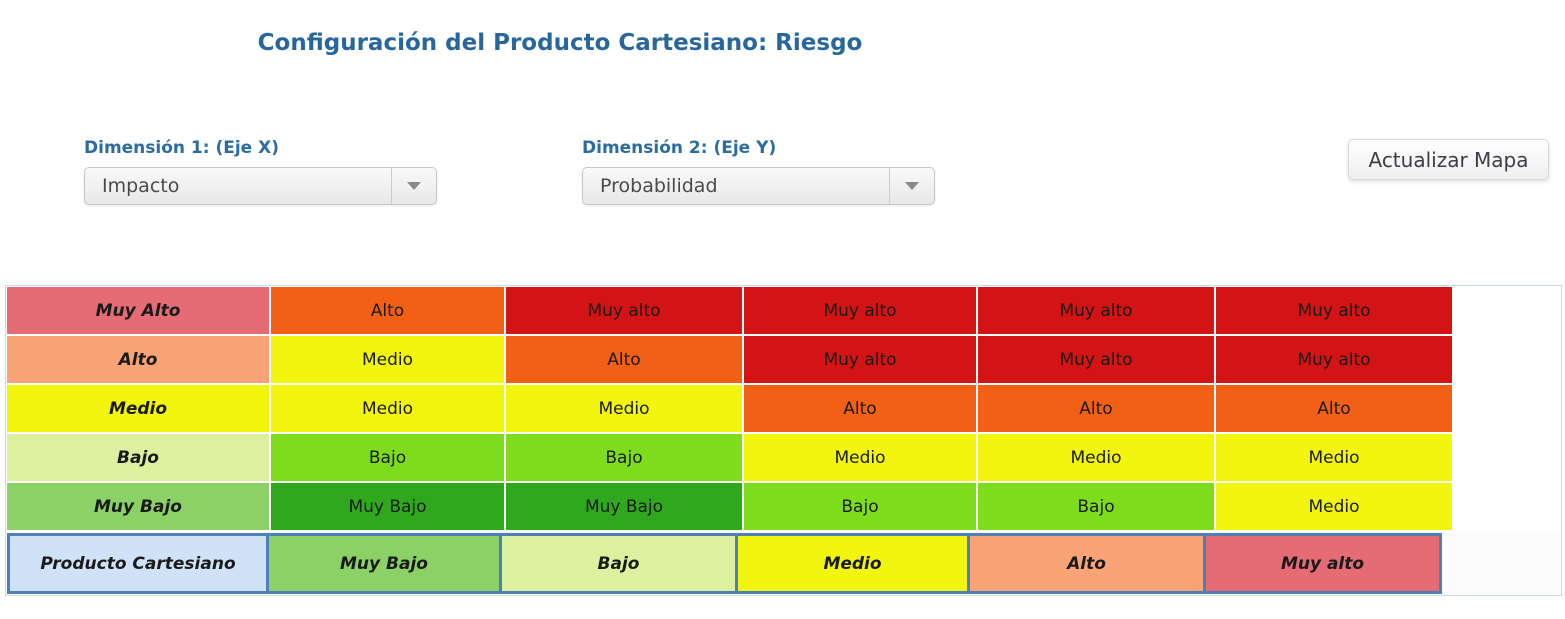 The width and height of the screenshot is (1565, 619). What do you see at coordinates (852, 563) in the screenshot?
I see `cartesian-cell: Medio` at bounding box center [852, 563].